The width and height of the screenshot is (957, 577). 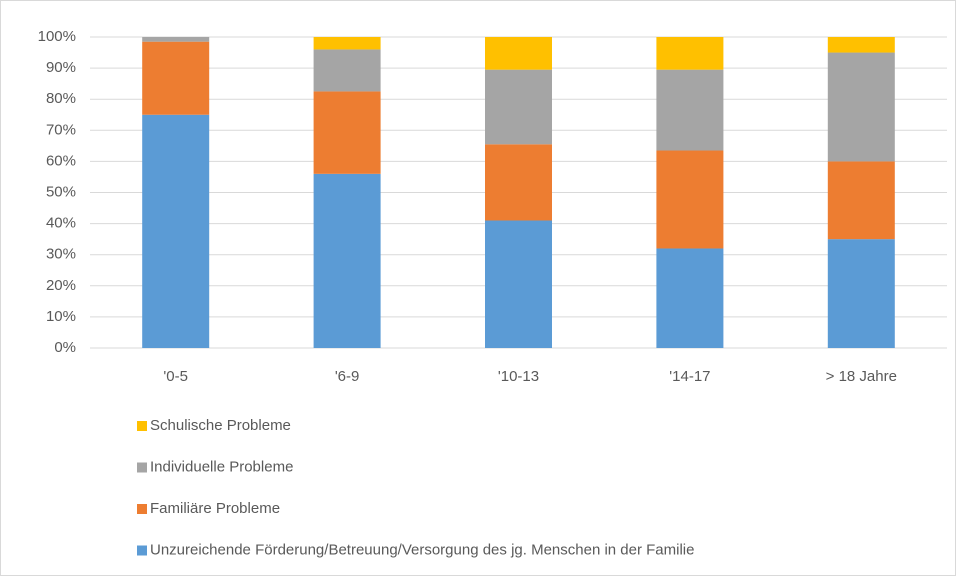 I want to click on y-tick-label: 50%, so click(x=61, y=191).